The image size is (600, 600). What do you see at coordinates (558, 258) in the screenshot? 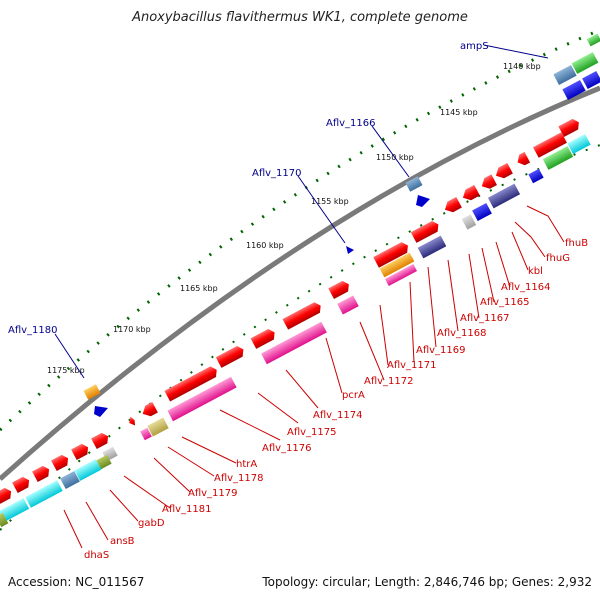
I see `gene-label: fhuG` at bounding box center [558, 258].